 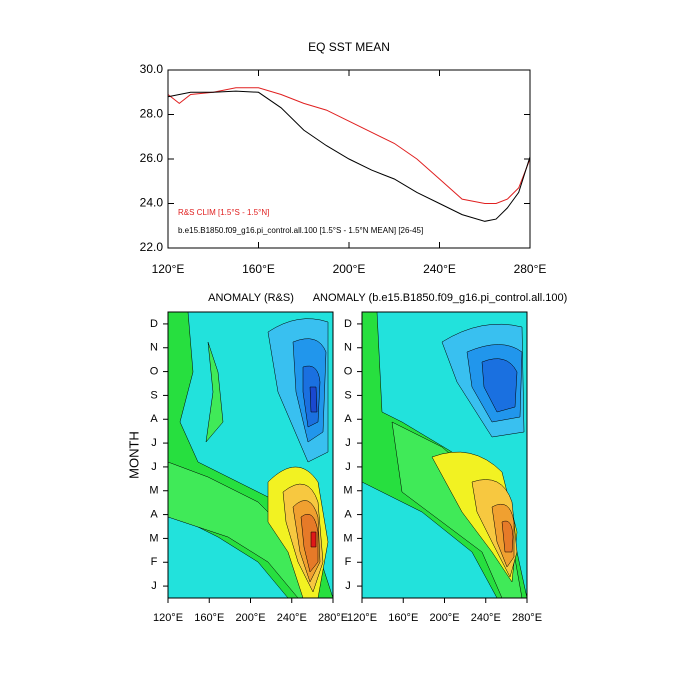 I want to click on y-axis-label: MONTH, so click(x=133, y=455).